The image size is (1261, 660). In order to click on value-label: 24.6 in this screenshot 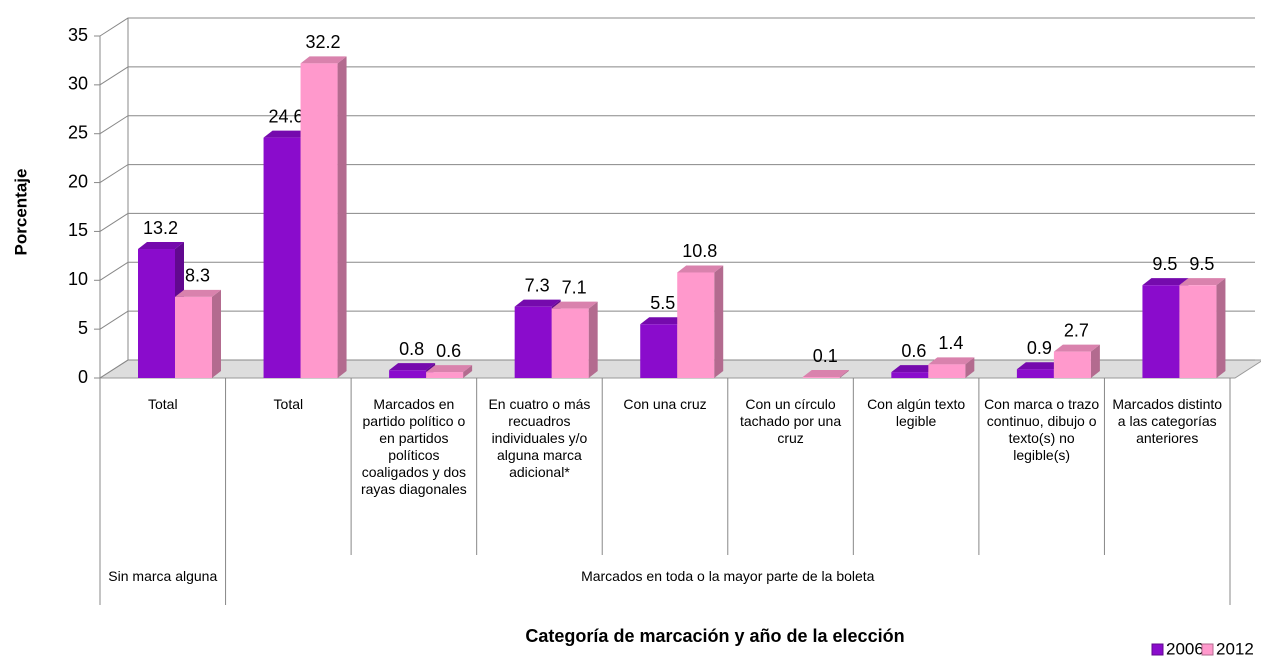, I will do `click(286, 116)`.